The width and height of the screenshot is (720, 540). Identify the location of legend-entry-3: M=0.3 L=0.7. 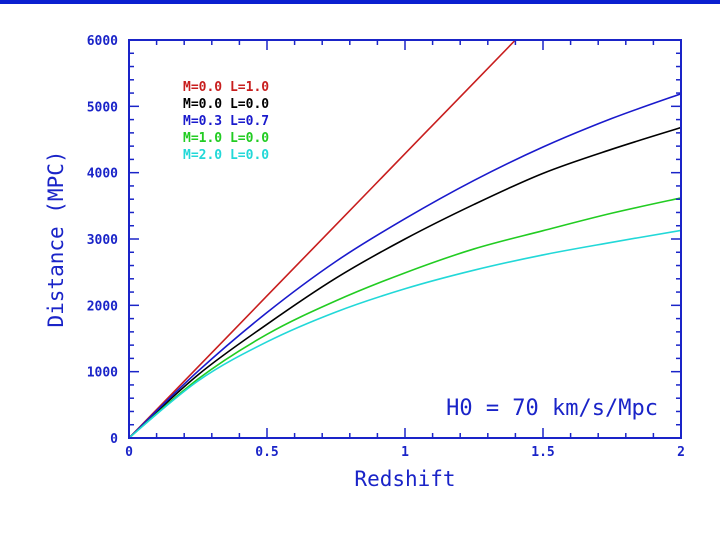
(226, 121).